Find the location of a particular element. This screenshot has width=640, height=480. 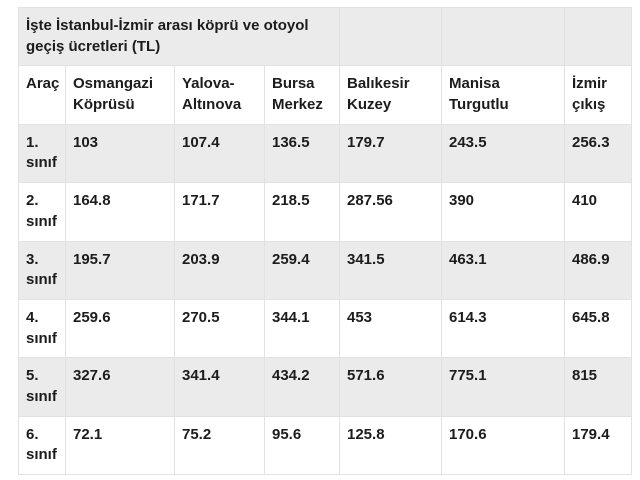

cell-value: 75.2 is located at coordinates (219, 445).